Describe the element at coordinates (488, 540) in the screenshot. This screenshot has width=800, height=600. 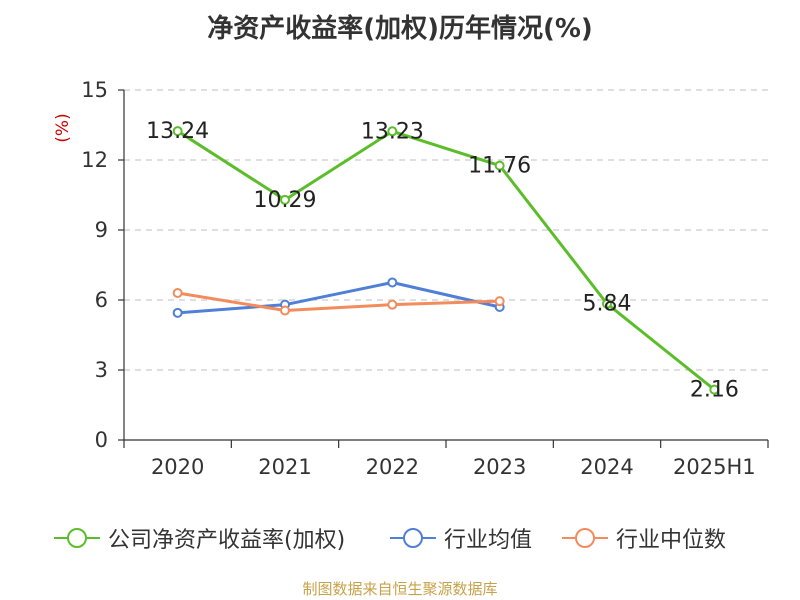
I see `legend-label: 行业均值` at that location.